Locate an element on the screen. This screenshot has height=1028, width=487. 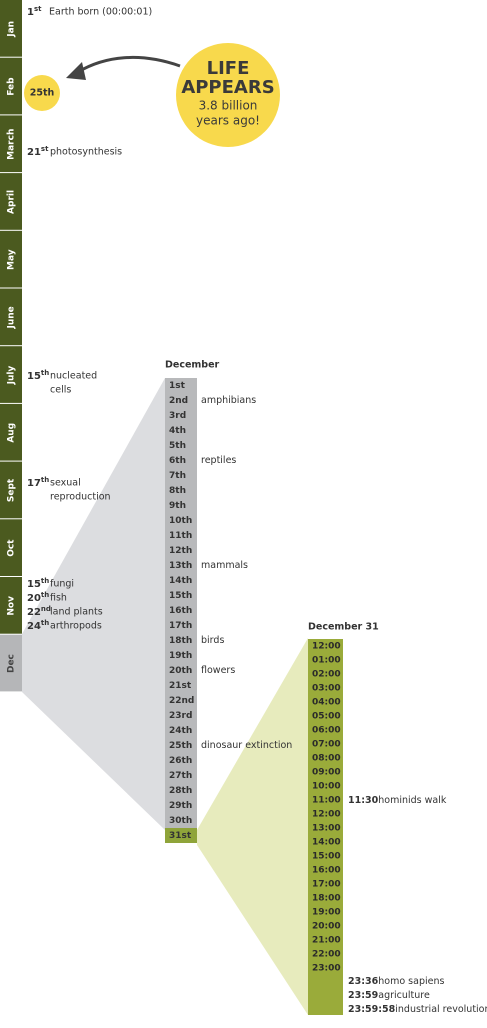
callout-circle is located at coordinates (228, 95).